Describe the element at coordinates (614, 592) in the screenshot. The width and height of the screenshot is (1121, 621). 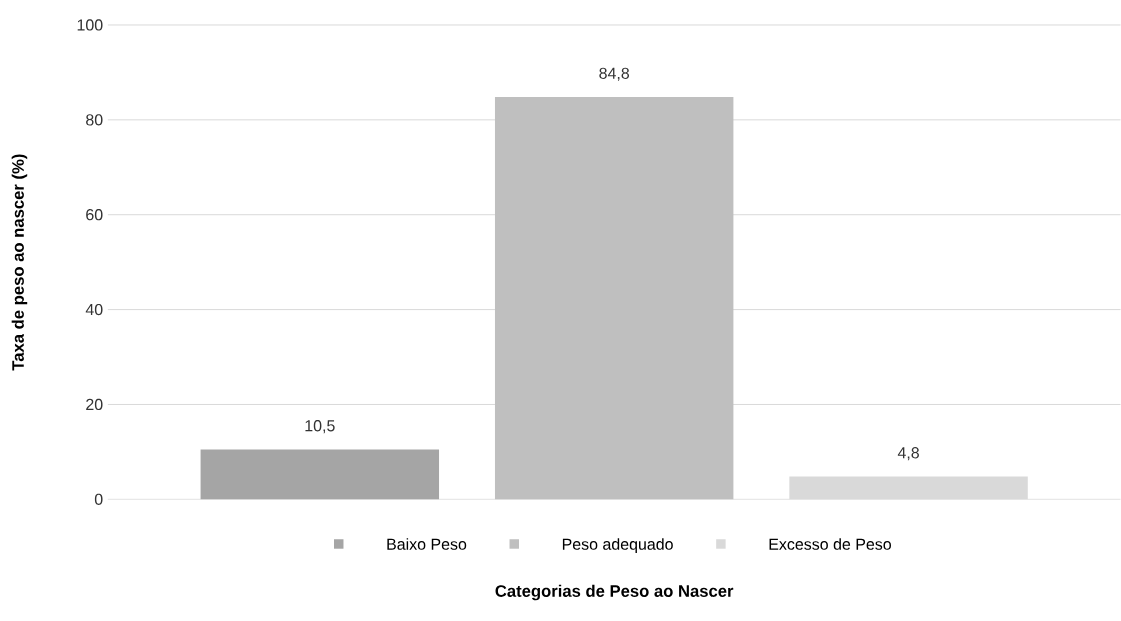
I see `x-axis-title: Categorias de Peso ao Nascer` at that location.